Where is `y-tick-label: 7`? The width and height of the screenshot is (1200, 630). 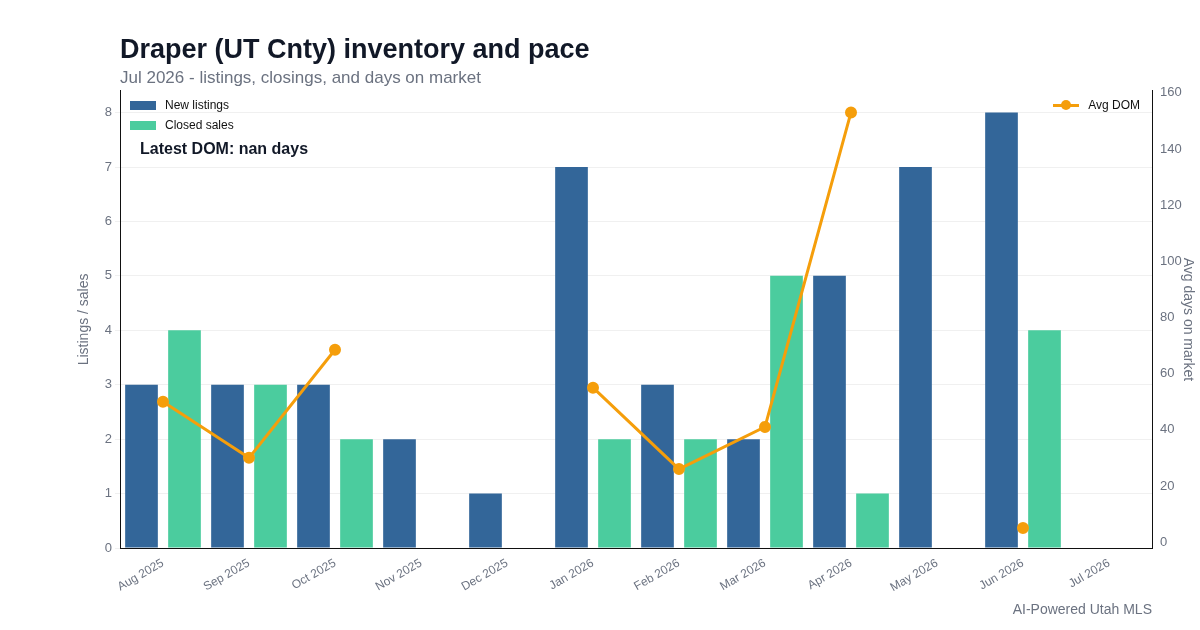 y-tick-label: 7 is located at coordinates (108, 166).